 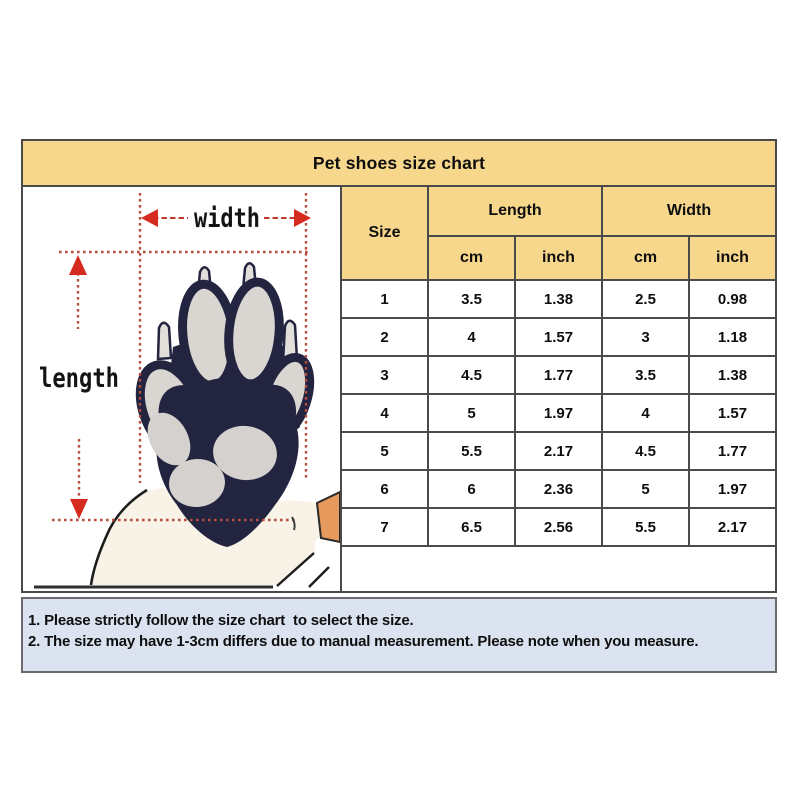 What do you see at coordinates (302, 218) in the screenshot?
I see `width-arrow-right-icon` at bounding box center [302, 218].